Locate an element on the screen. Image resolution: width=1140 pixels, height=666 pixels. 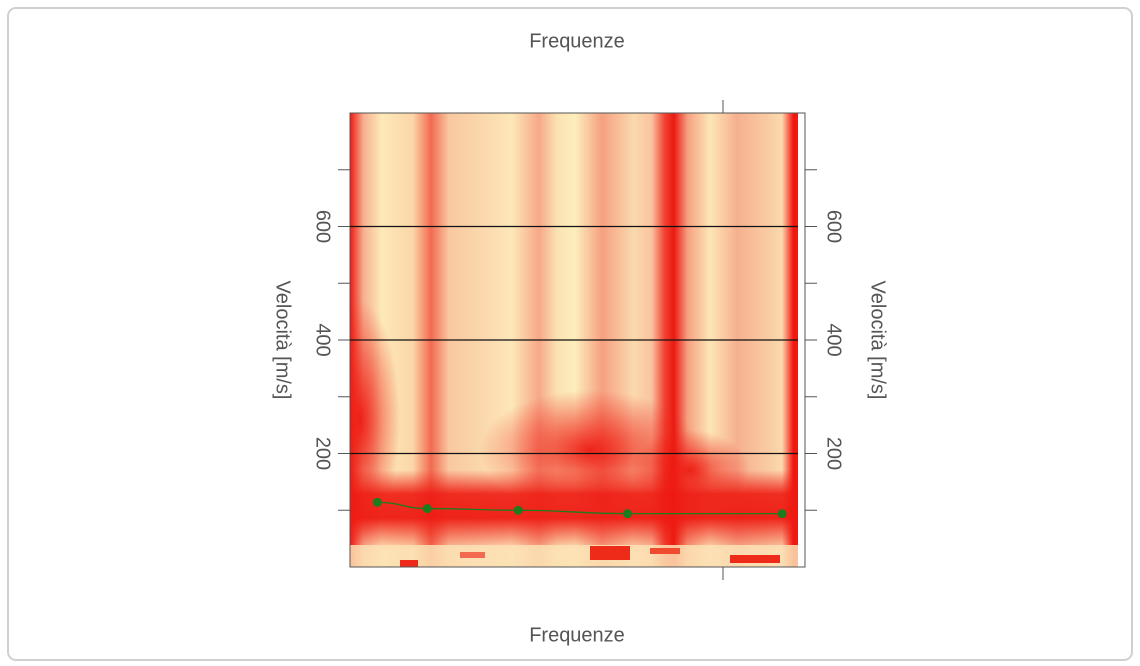
y-tick-label: 400 is located at coordinates (323, 339).